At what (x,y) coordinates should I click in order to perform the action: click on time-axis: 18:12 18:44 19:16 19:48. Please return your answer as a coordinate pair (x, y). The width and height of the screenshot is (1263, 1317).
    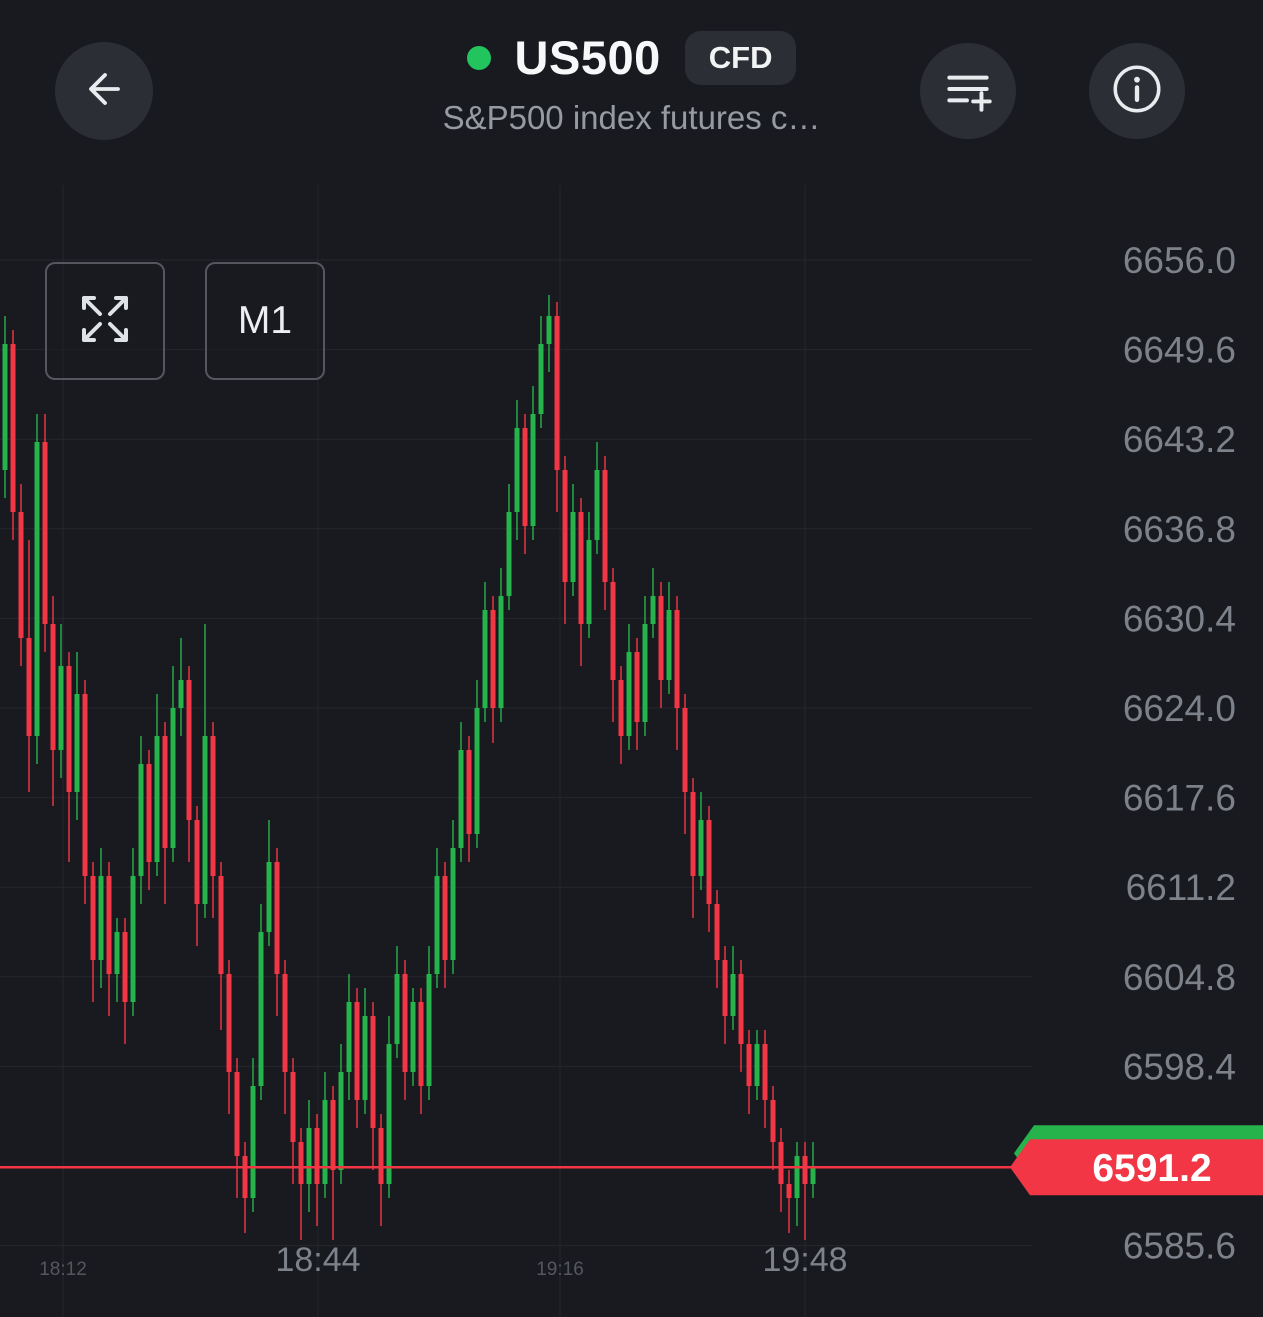
    Looking at the image, I should click on (443, 1260).